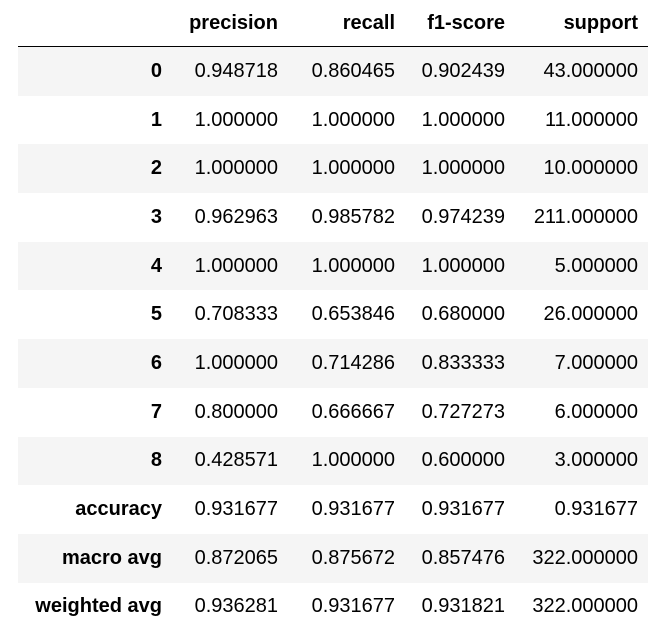  Describe the element at coordinates (156, 362) in the screenshot. I see `row-label: 6` at that location.